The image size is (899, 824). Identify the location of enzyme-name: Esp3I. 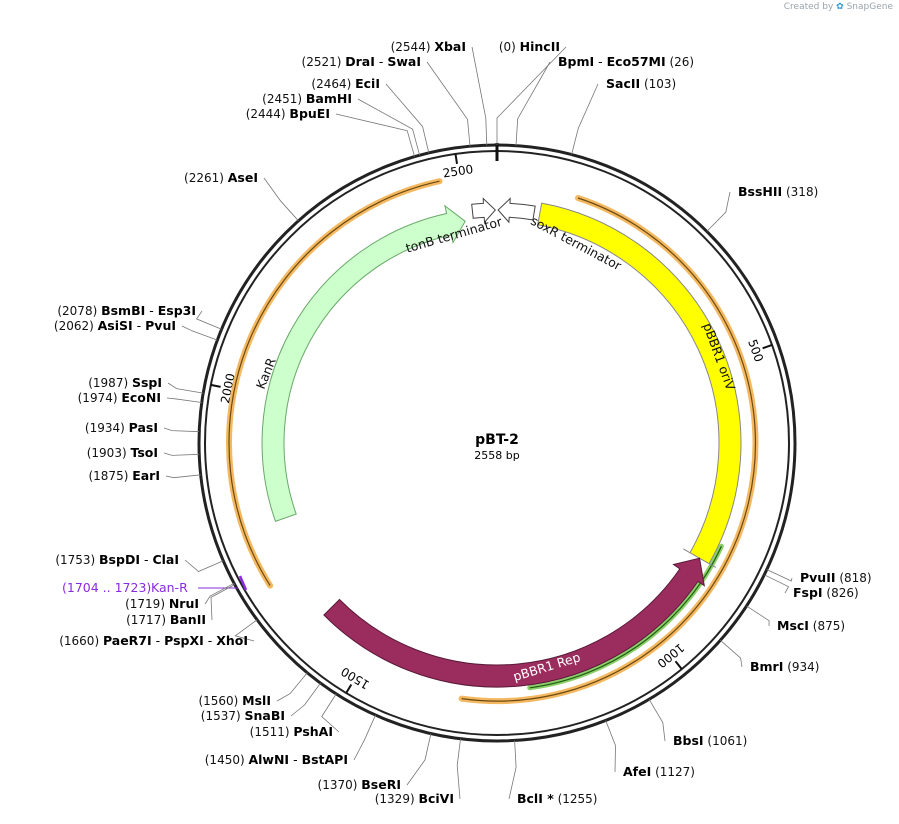
(177, 310).